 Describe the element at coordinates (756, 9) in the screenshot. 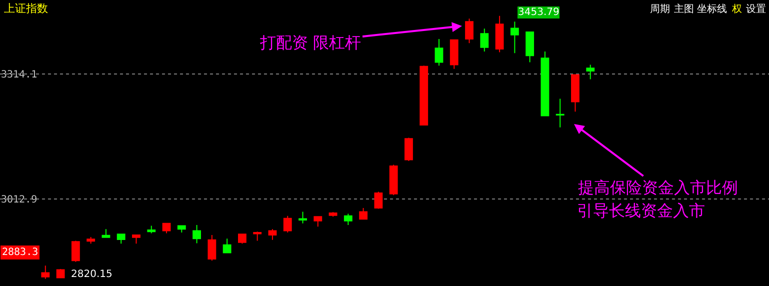

I see `text: 设置` at that location.